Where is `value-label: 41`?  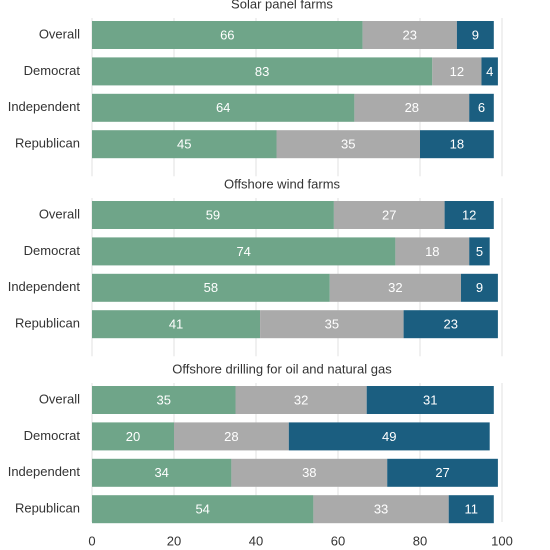
value-label: 41 is located at coordinates (176, 324).